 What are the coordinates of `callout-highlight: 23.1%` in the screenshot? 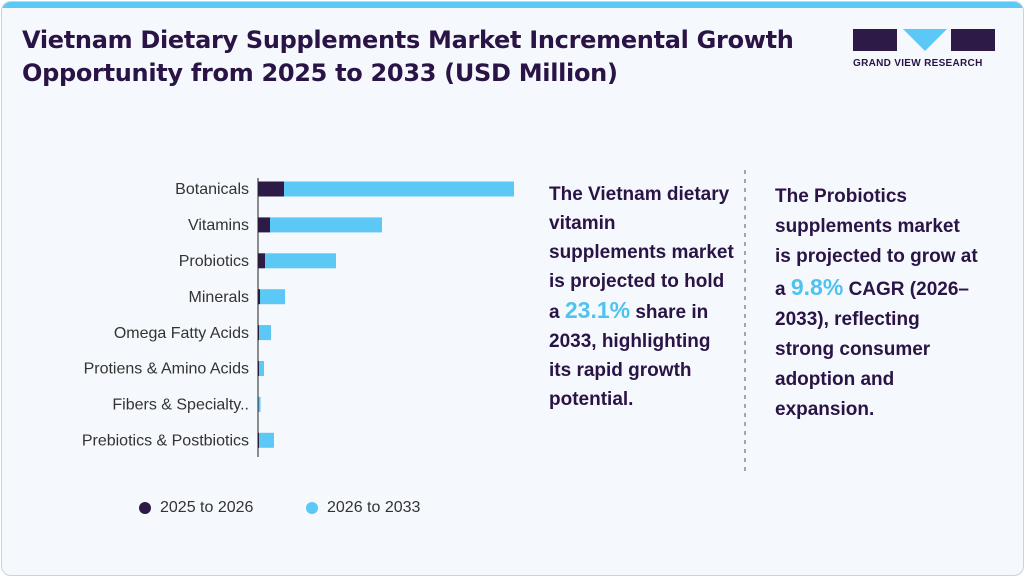 It's located at (597, 310).